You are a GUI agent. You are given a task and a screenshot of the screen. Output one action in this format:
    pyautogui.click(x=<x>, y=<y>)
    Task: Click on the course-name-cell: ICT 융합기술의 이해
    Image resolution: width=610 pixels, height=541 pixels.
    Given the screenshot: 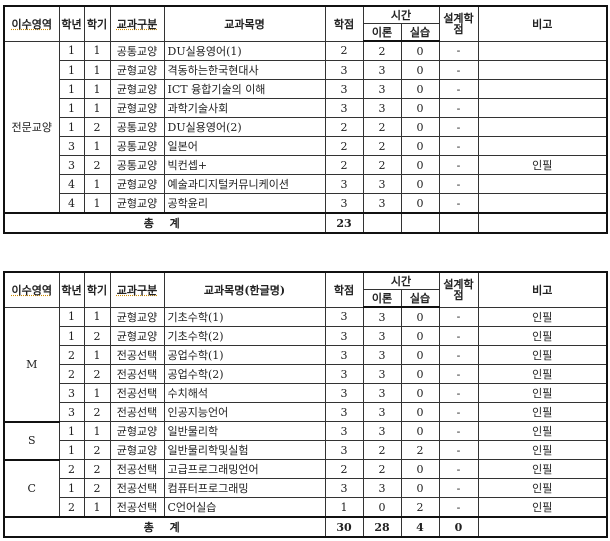 What is the action you would take?
    pyautogui.click(x=244, y=89)
    